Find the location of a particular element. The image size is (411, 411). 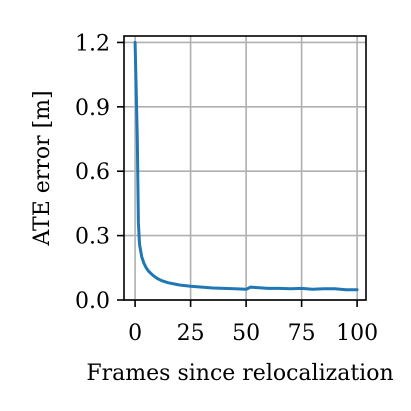

y-axis-label: ATE error [m] is located at coordinates (42, 168).